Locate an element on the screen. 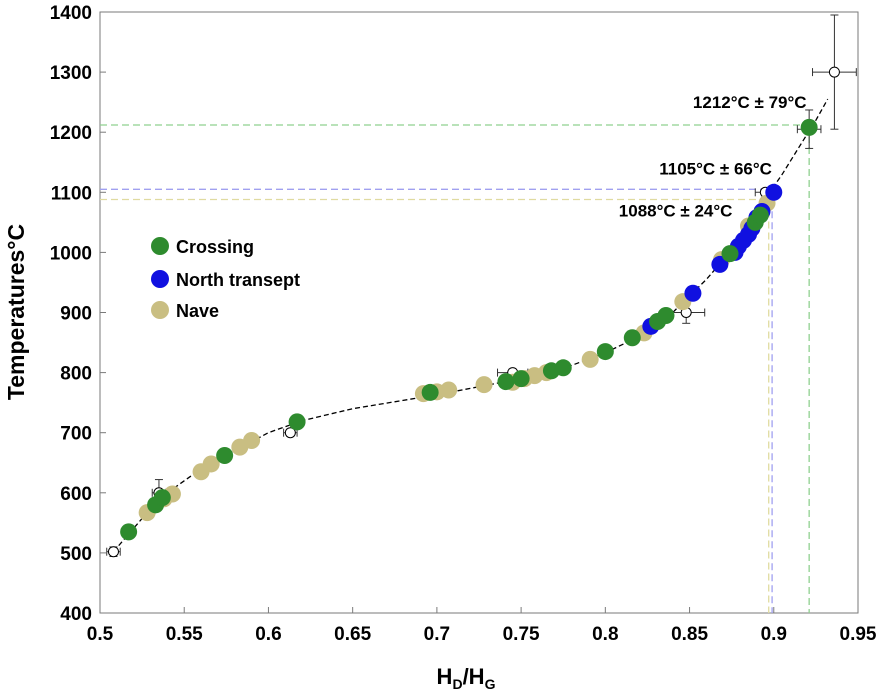  x-tick-label: 0.9 is located at coordinates (774, 634).